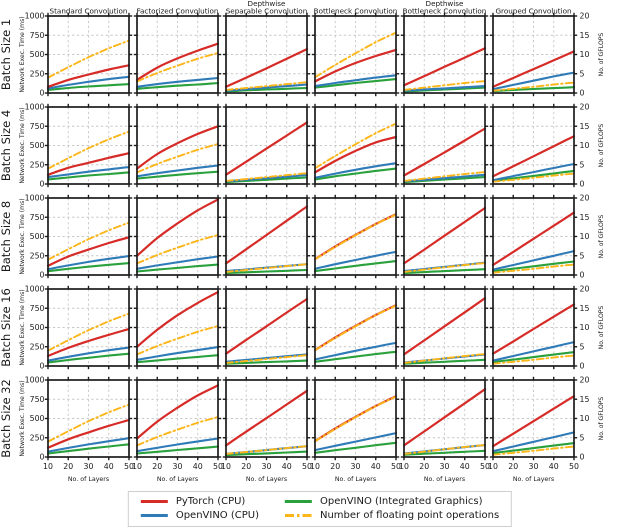 This screenshot has width=640, height=528. Describe the element at coordinates (267, 11) in the screenshot. I see `subplot-title: Separable Convolution` at that location.